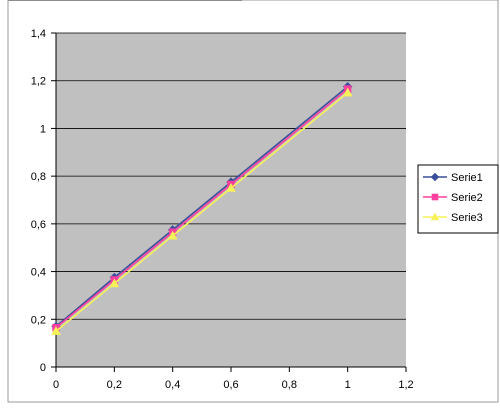  What do you see at coordinates (172, 385) in the screenshot?
I see `x-tick-label: 0,4` at bounding box center [172, 385].